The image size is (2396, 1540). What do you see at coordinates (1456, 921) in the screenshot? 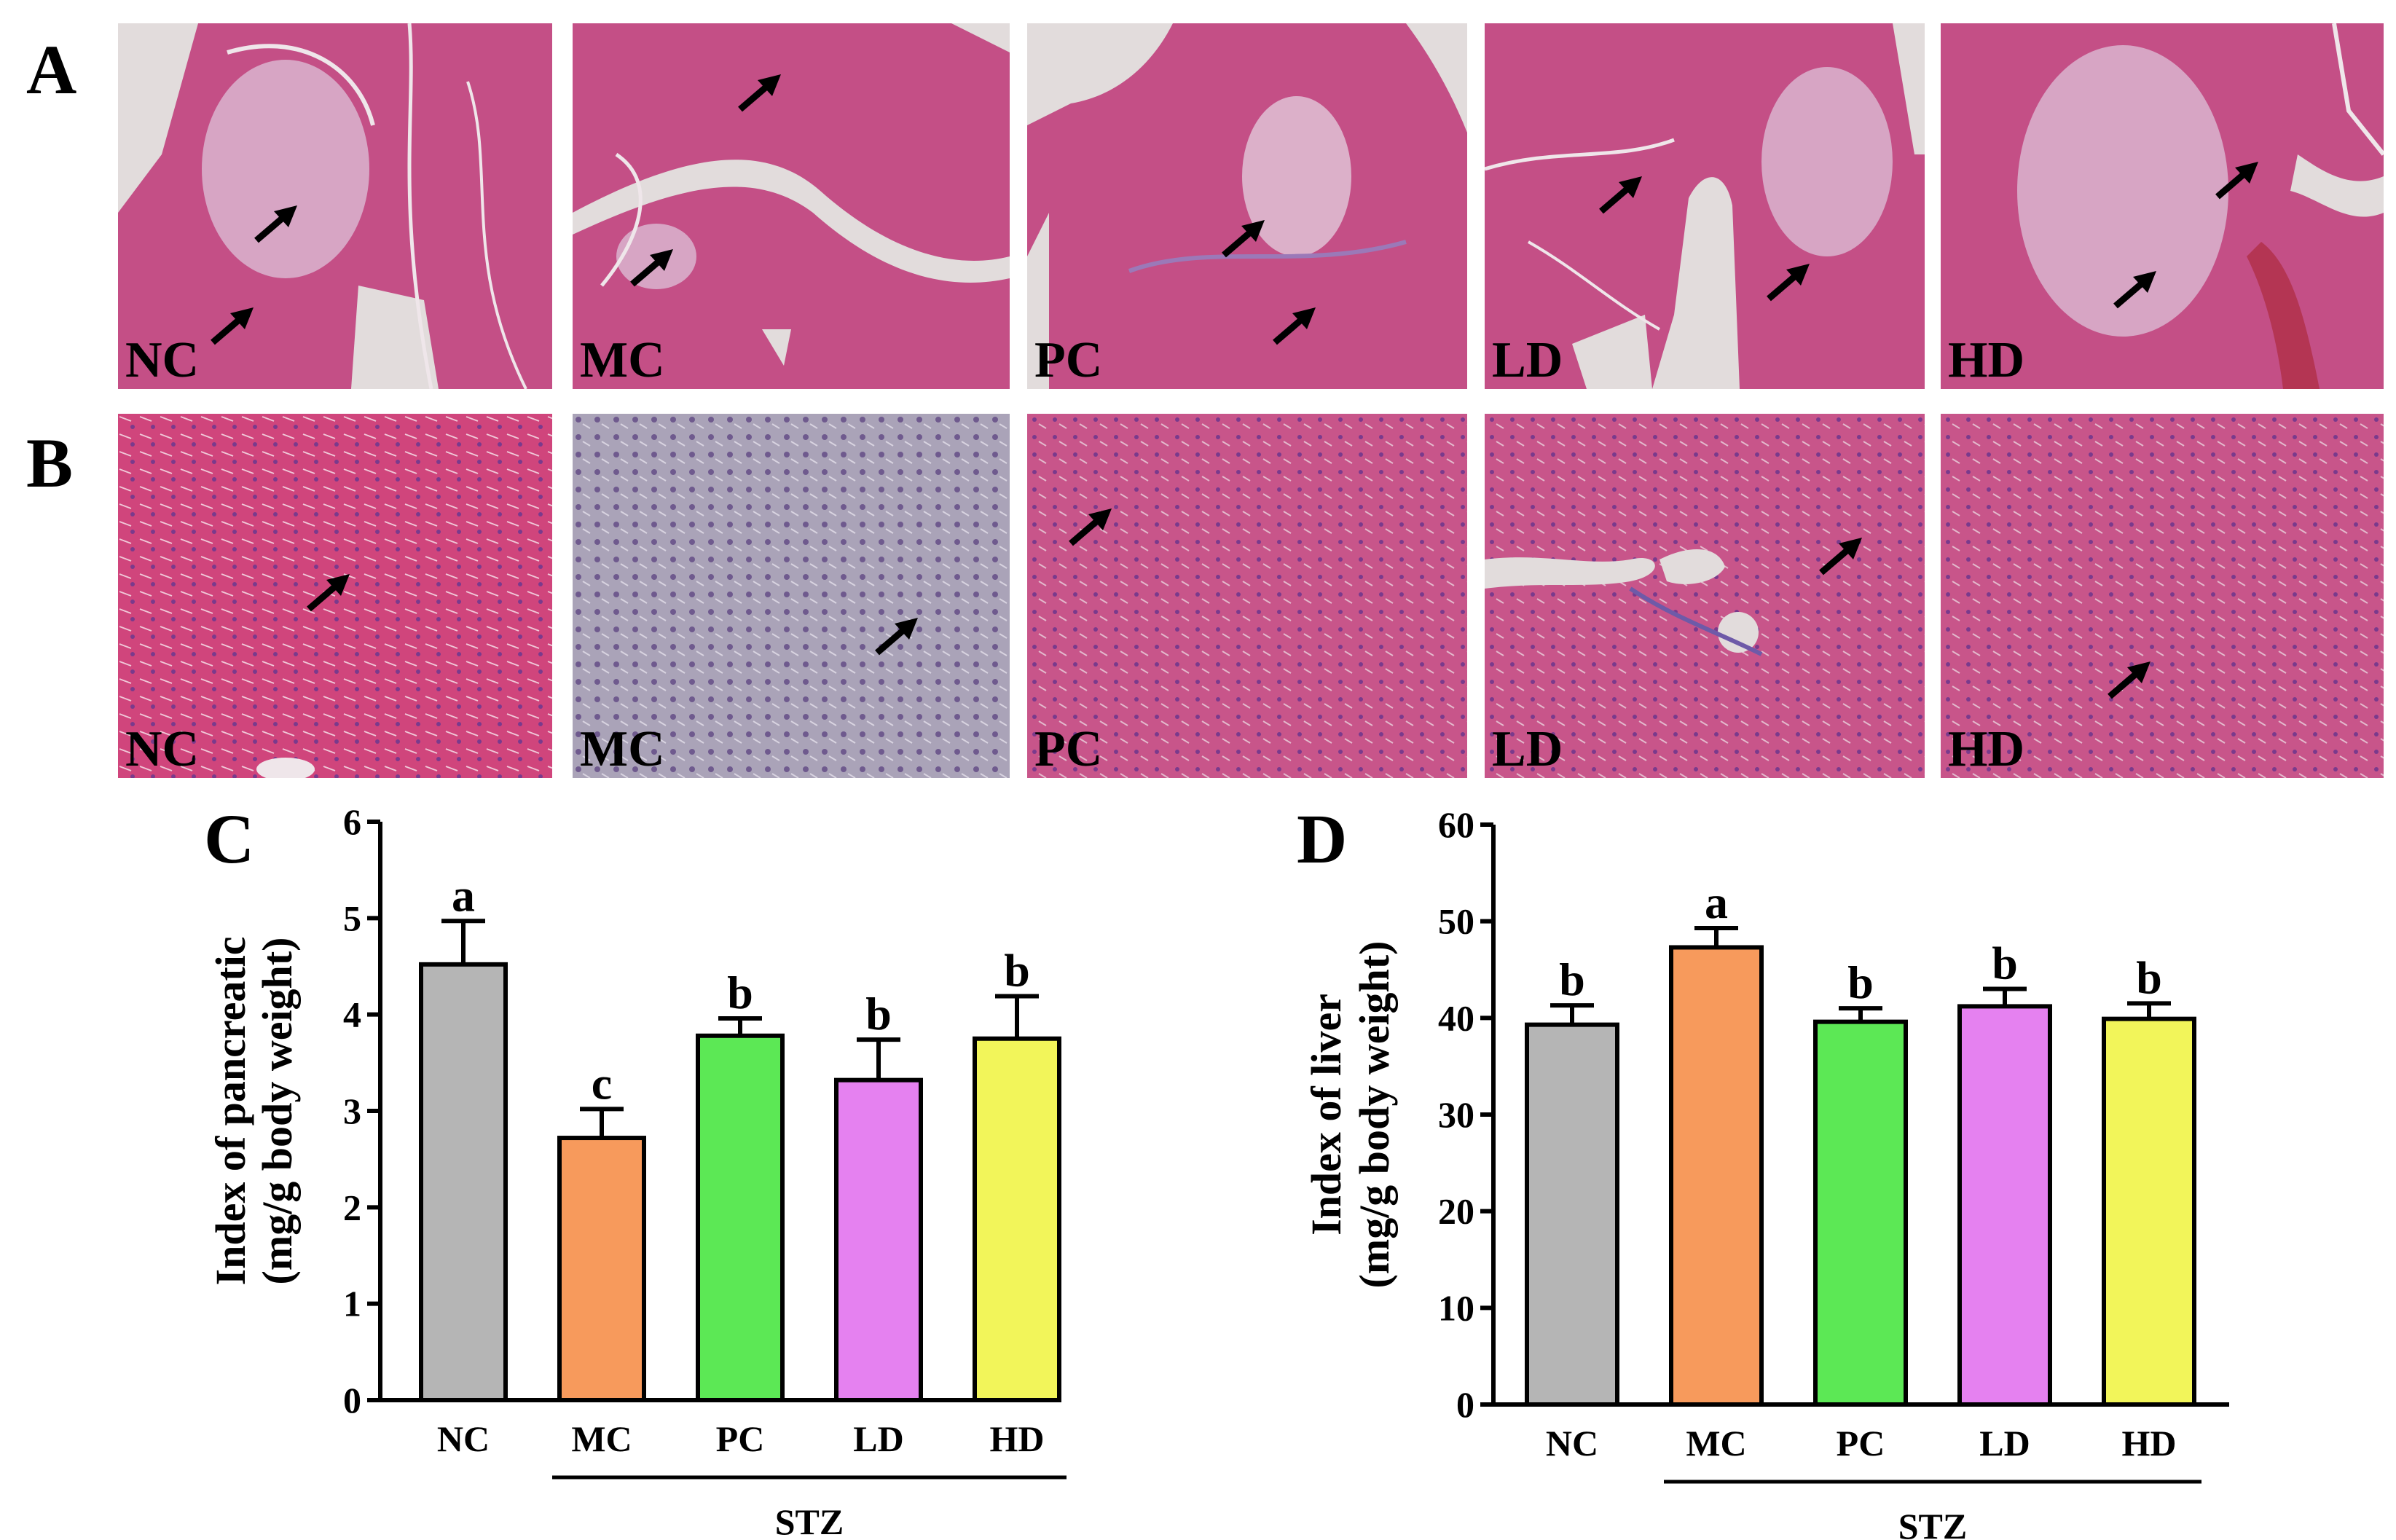
I see `y-tick-label: 50` at bounding box center [1456, 921].